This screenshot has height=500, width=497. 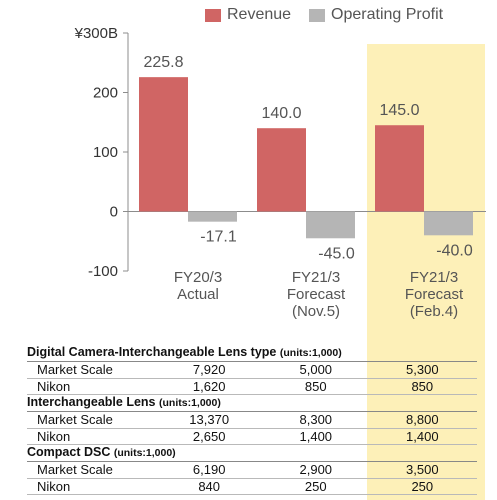 What do you see at coordinates (163, 62) in the screenshot?
I see `data-label: 225.8` at bounding box center [163, 62].